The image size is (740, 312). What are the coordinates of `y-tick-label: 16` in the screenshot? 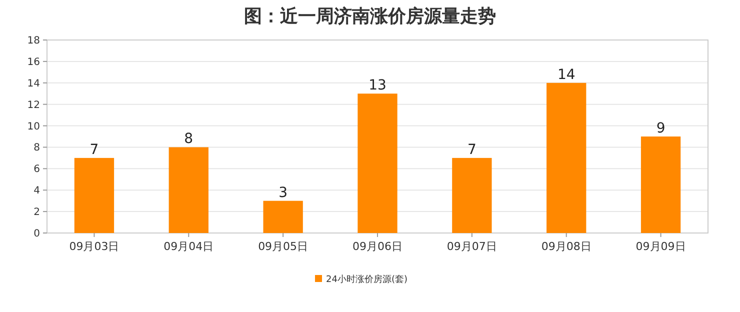 It's located at (33, 62).